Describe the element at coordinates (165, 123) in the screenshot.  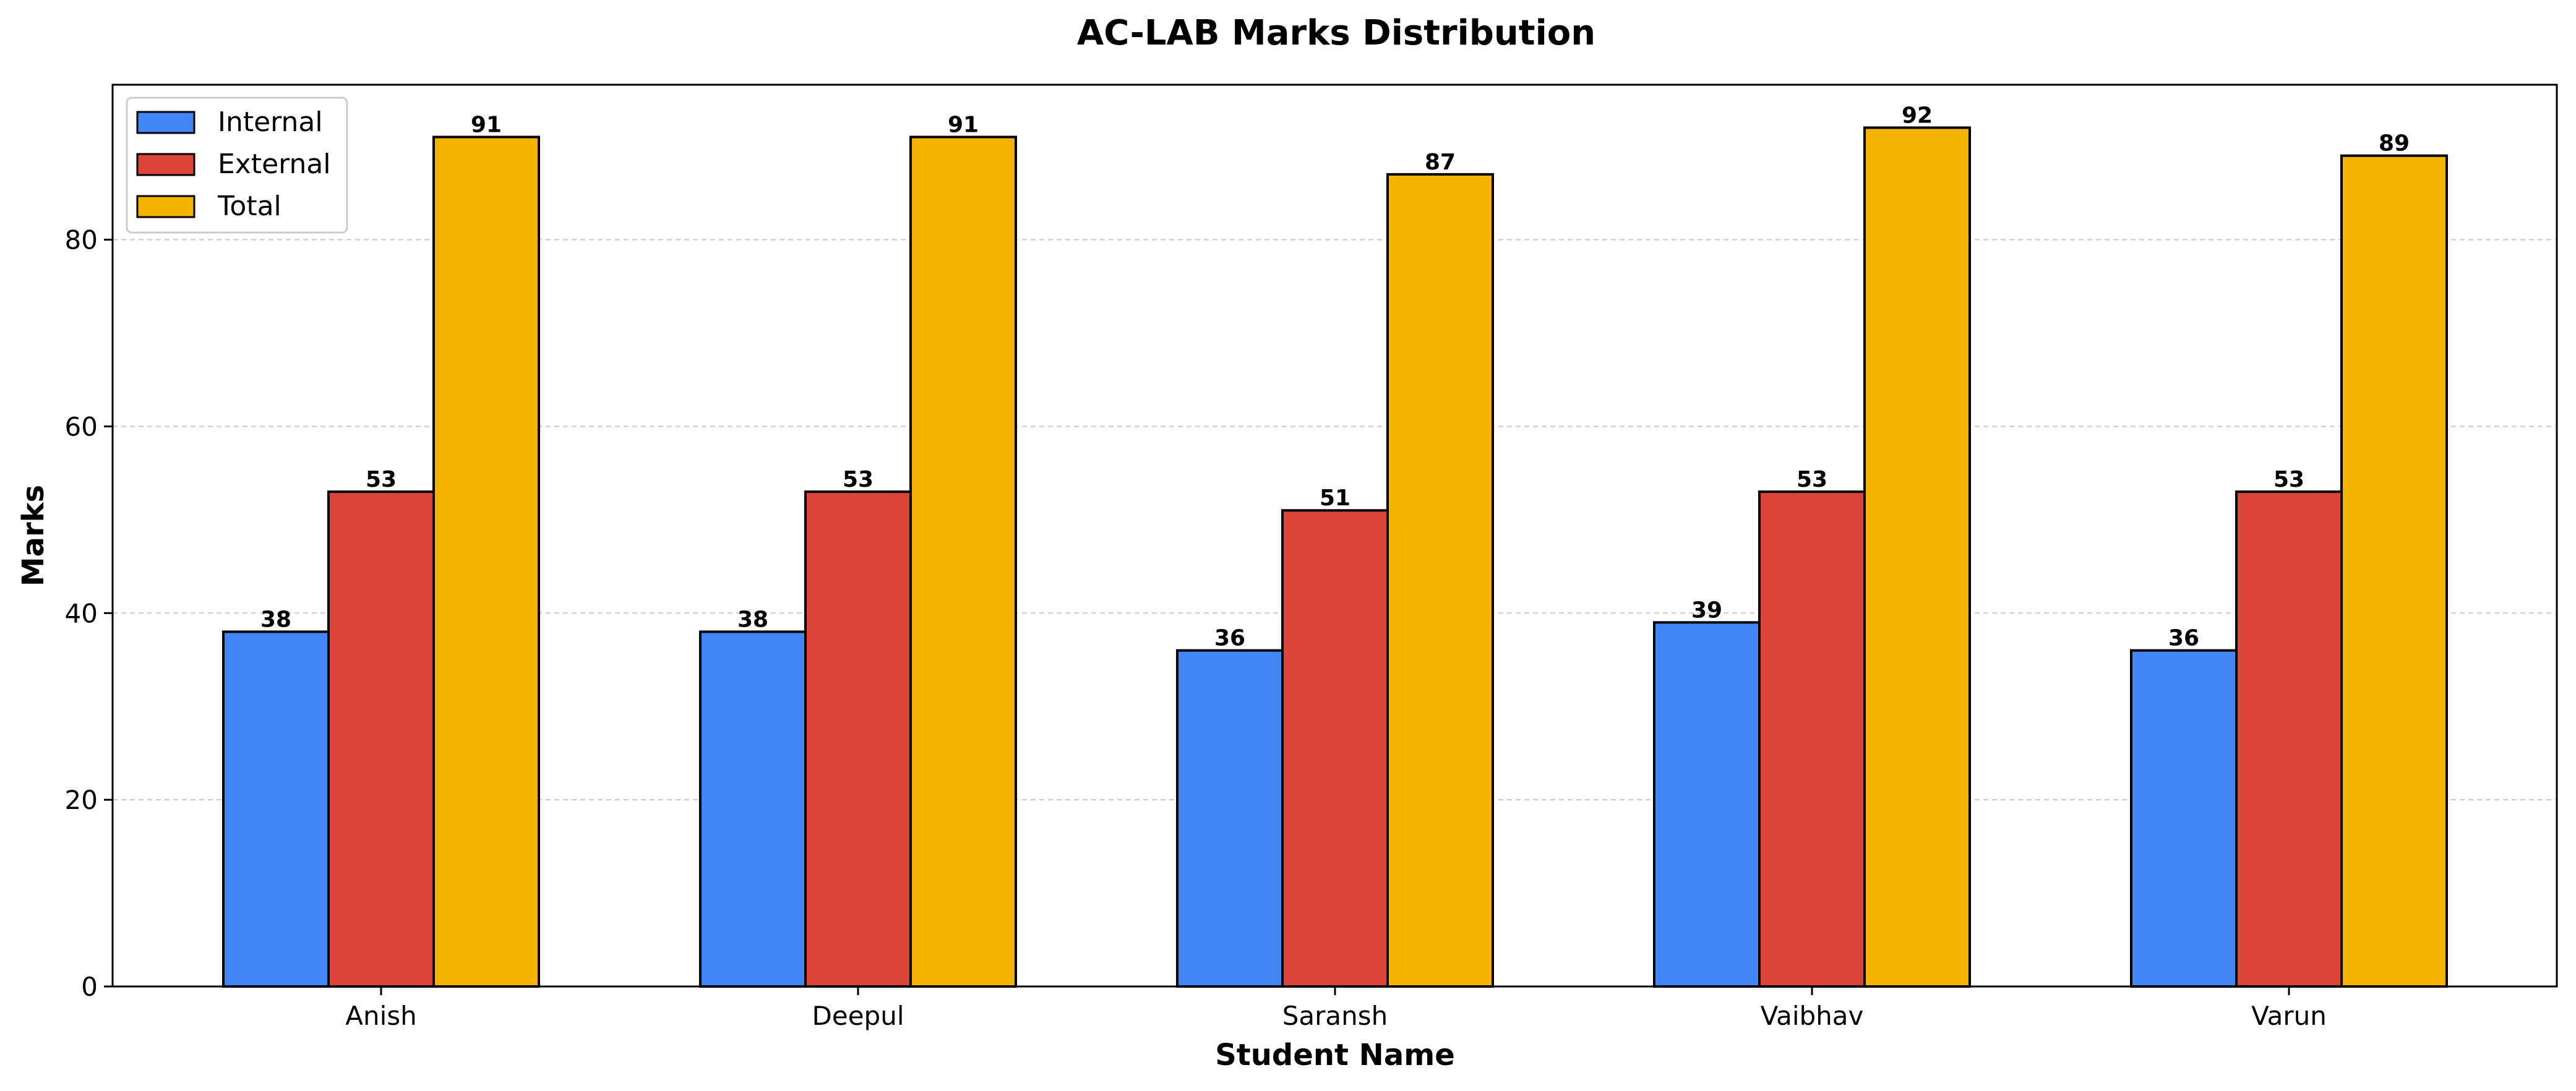
I see `legend-swatch-internal` at that location.